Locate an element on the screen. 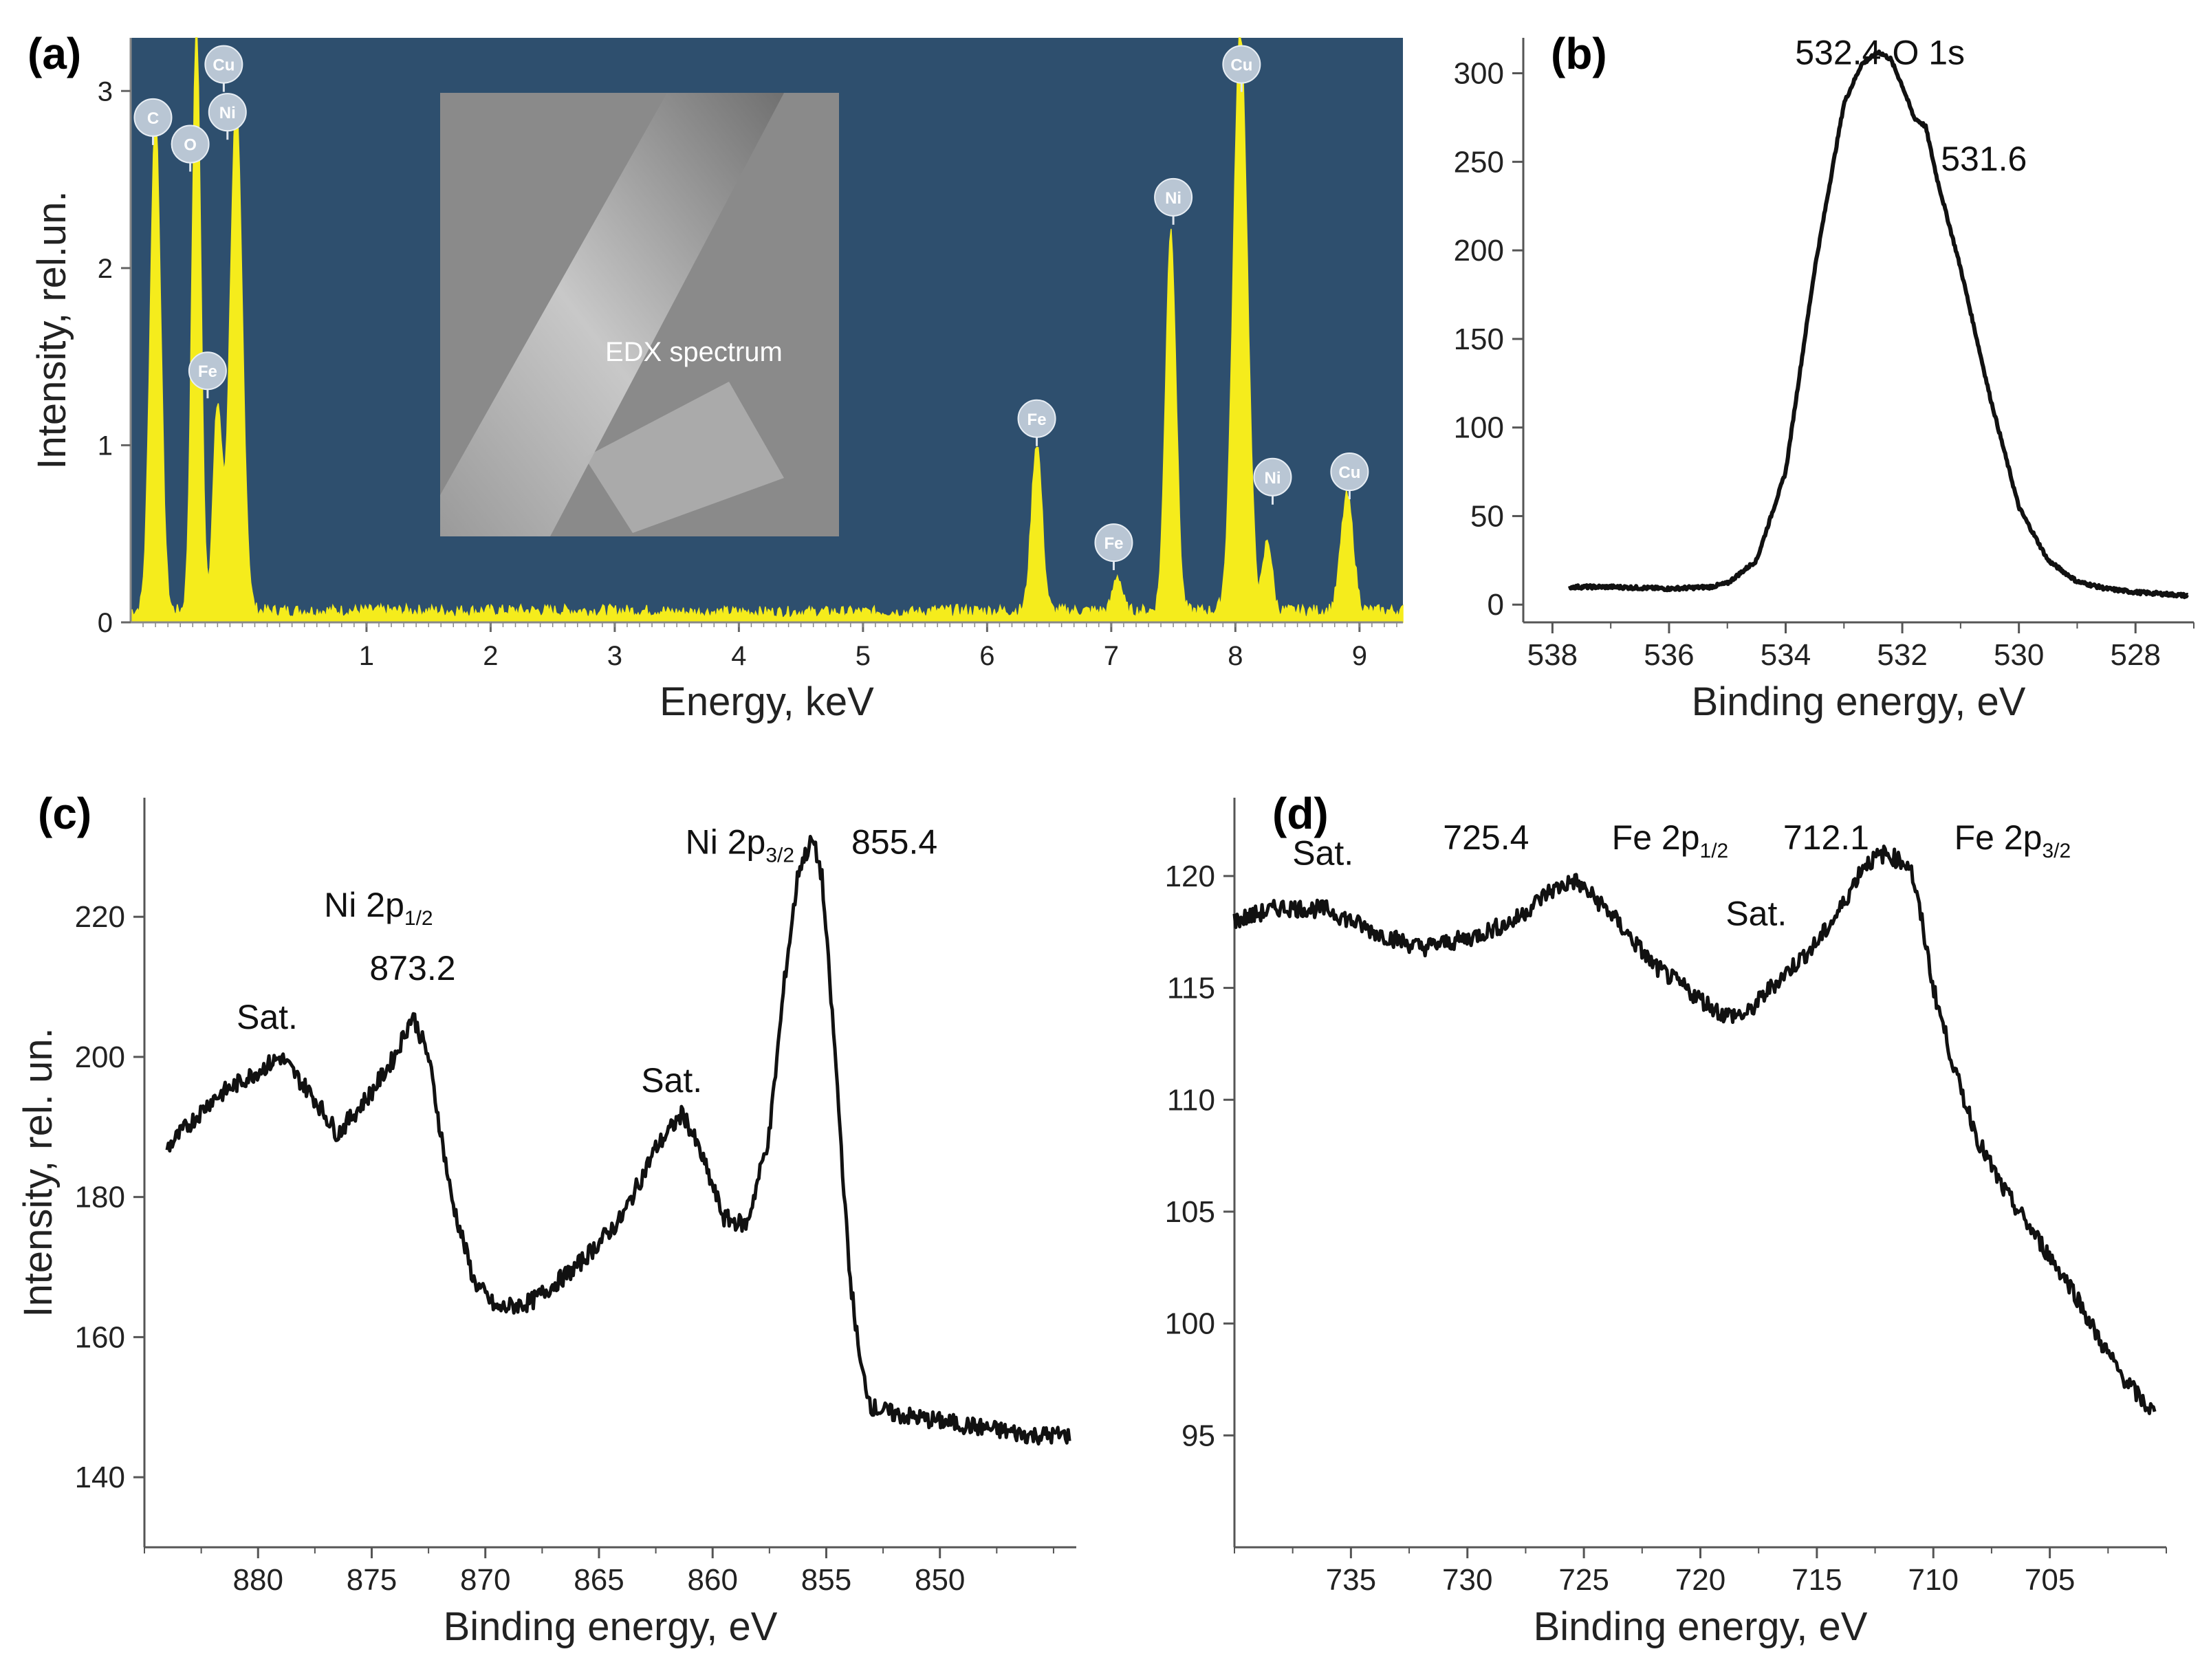  x-tick-label: 850 is located at coordinates (940, 1580).